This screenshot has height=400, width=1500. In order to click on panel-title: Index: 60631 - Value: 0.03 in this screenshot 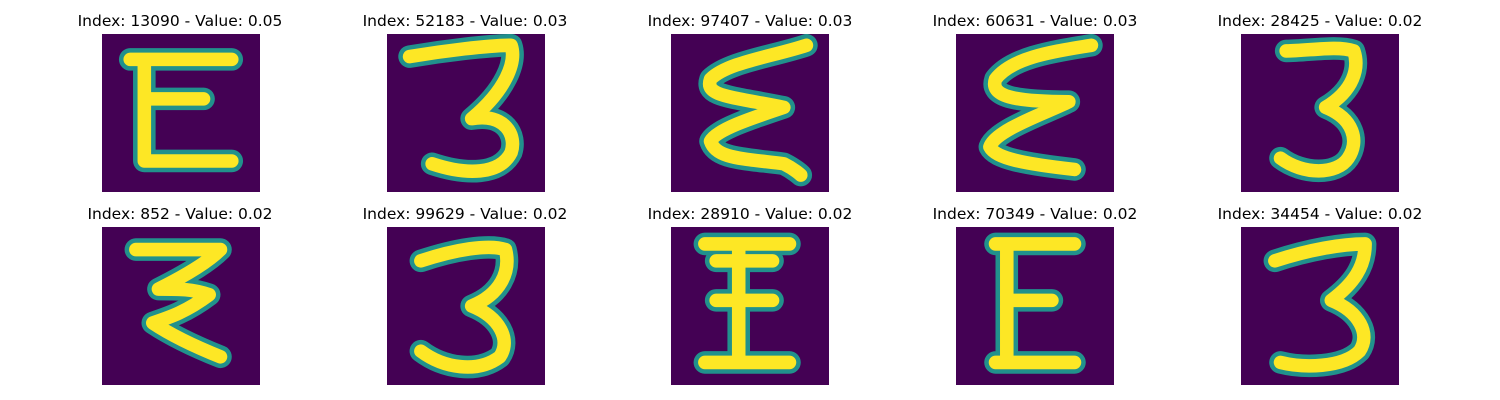, I will do `click(1035, 21)`.